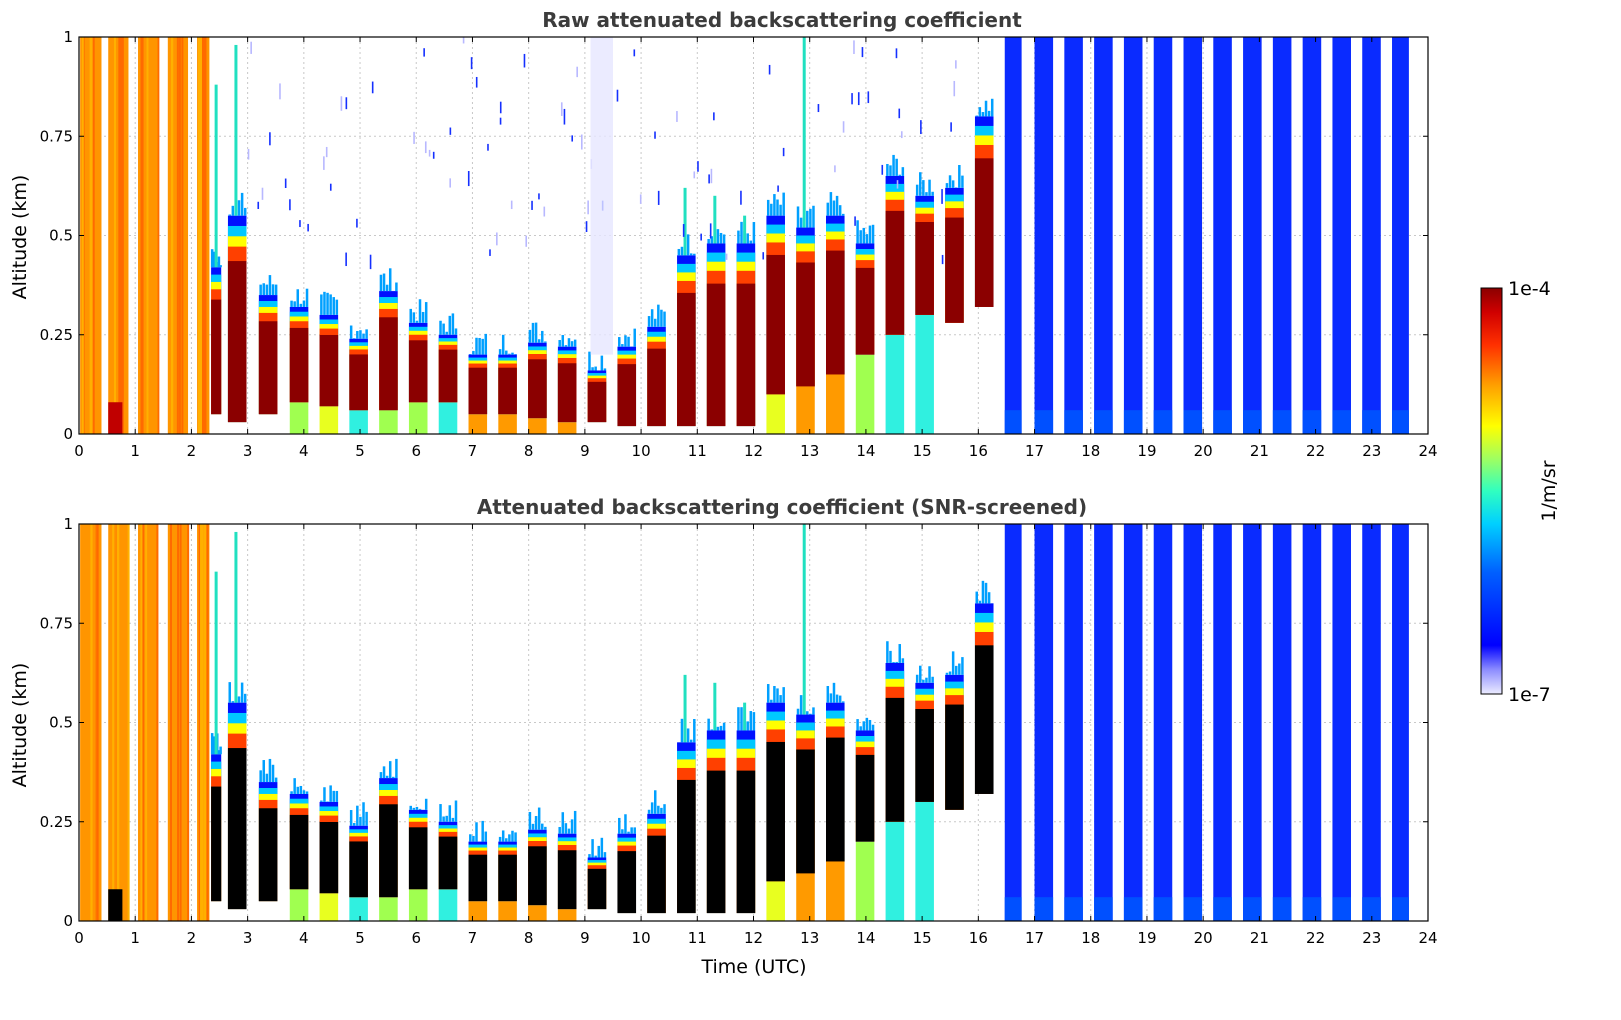 The width and height of the screenshot is (1621, 1020). What do you see at coordinates (236, 617) in the screenshot?
I see `profile-plume` at bounding box center [236, 617].